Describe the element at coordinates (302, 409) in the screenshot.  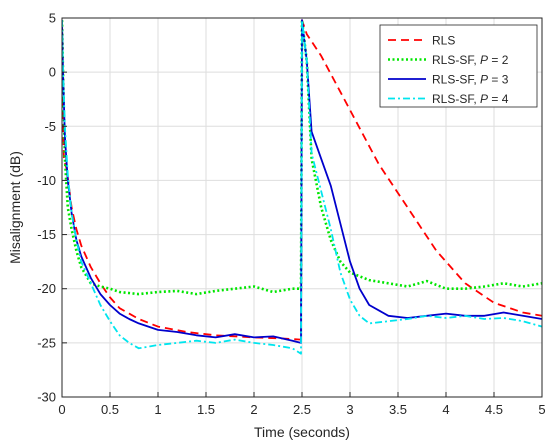
I see `x-tick-label: 2.5` at that location.